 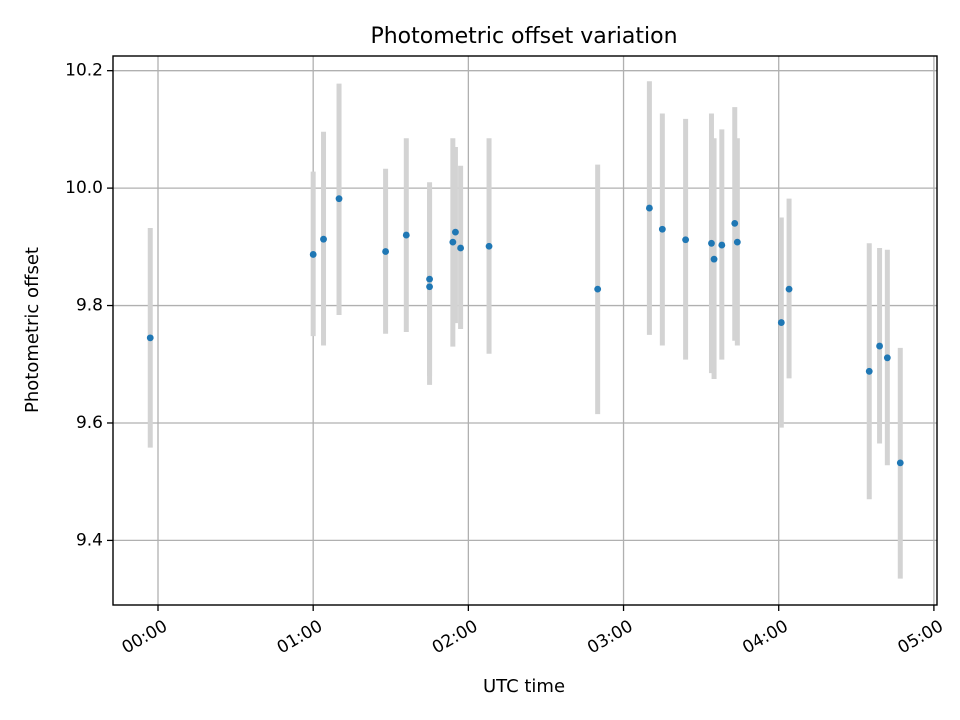 What do you see at coordinates (610, 637) in the screenshot?
I see `x-tick-label: 03:00` at bounding box center [610, 637].